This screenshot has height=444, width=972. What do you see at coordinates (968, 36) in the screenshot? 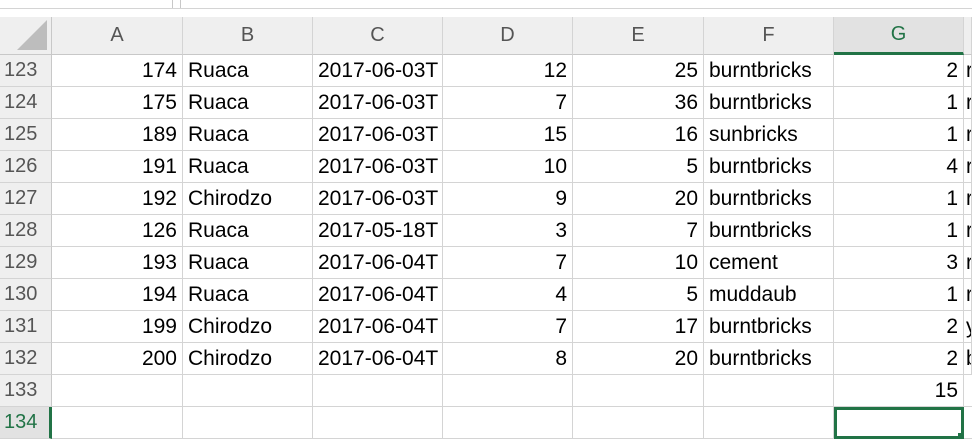
I see `column-header-h` at bounding box center [968, 36].